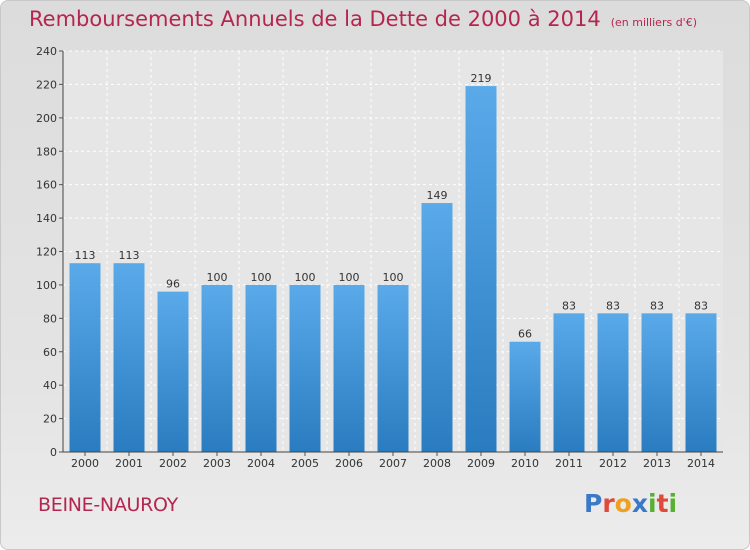 This screenshot has width=750, height=550. I want to click on logo-letter: t, so click(662, 503).